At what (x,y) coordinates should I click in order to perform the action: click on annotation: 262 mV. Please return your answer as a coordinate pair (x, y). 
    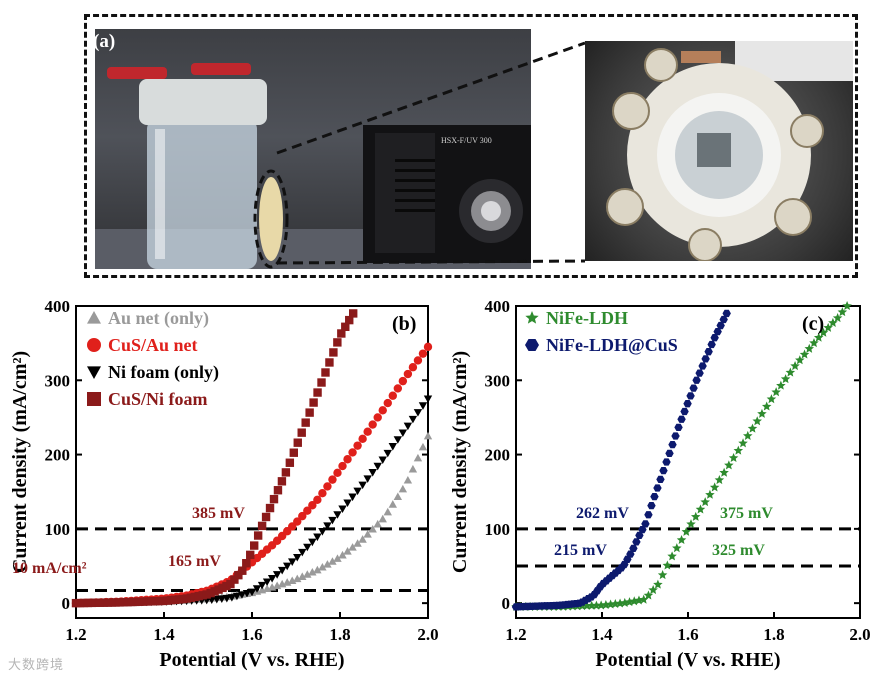
    Looking at the image, I should click on (602, 513).